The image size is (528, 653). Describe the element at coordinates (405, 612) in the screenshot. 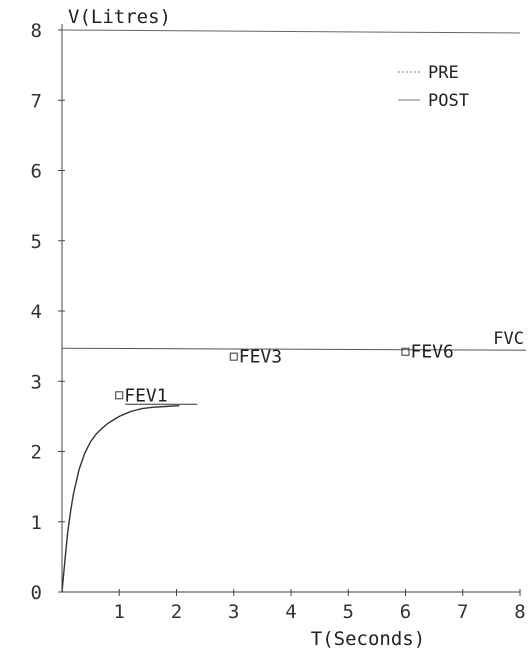

I see `x-tick-label: 6` at that location.